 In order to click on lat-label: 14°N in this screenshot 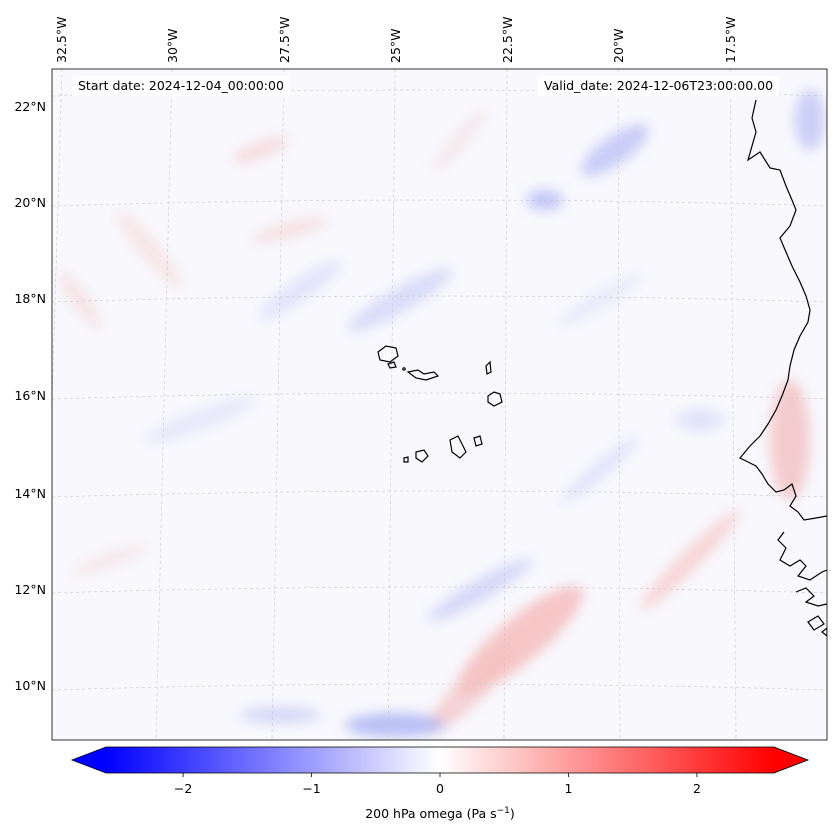, I will do `click(30, 493)`.